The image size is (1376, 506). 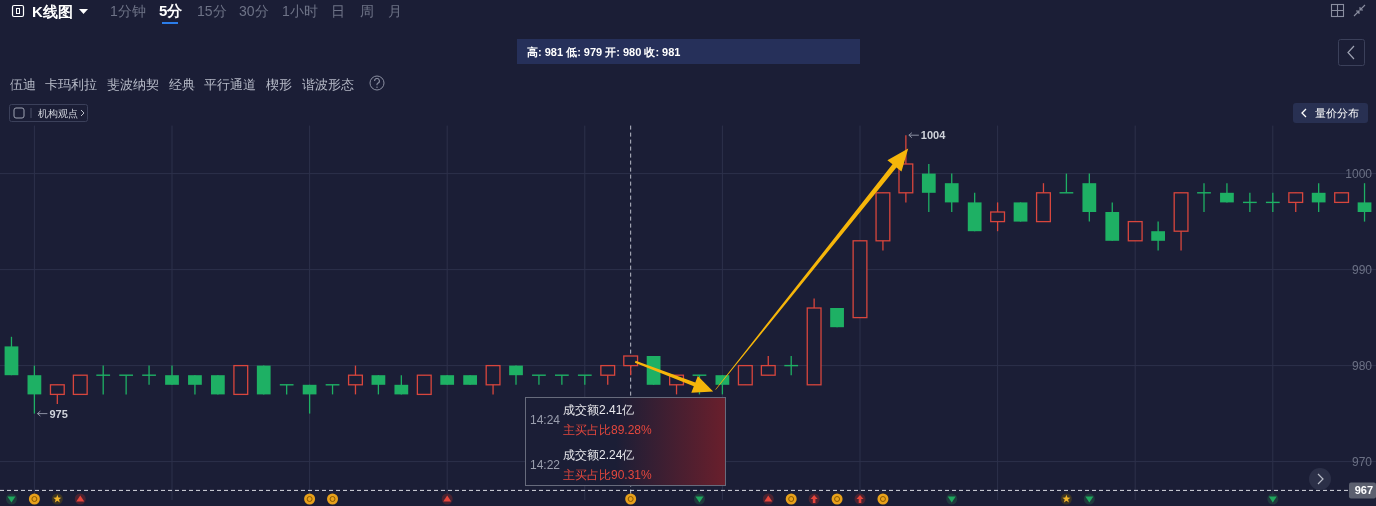 What do you see at coordinates (599, 410) in the screenshot?
I see `annotation: 成交额2.41亿` at bounding box center [599, 410].